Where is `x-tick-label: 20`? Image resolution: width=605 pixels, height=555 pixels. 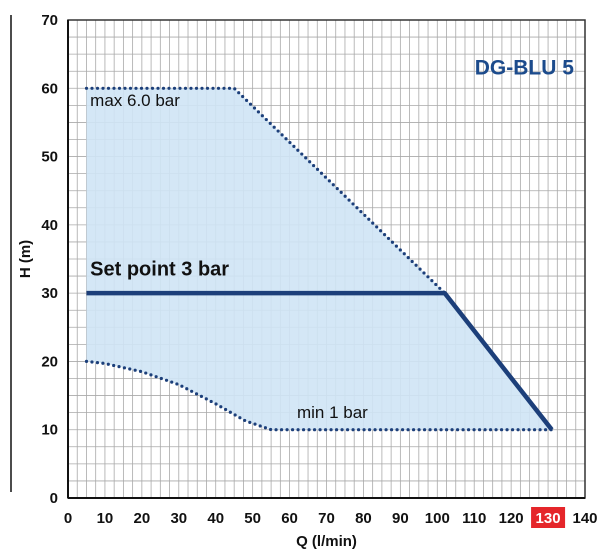
x-tick-label: 20 is located at coordinates (142, 518).